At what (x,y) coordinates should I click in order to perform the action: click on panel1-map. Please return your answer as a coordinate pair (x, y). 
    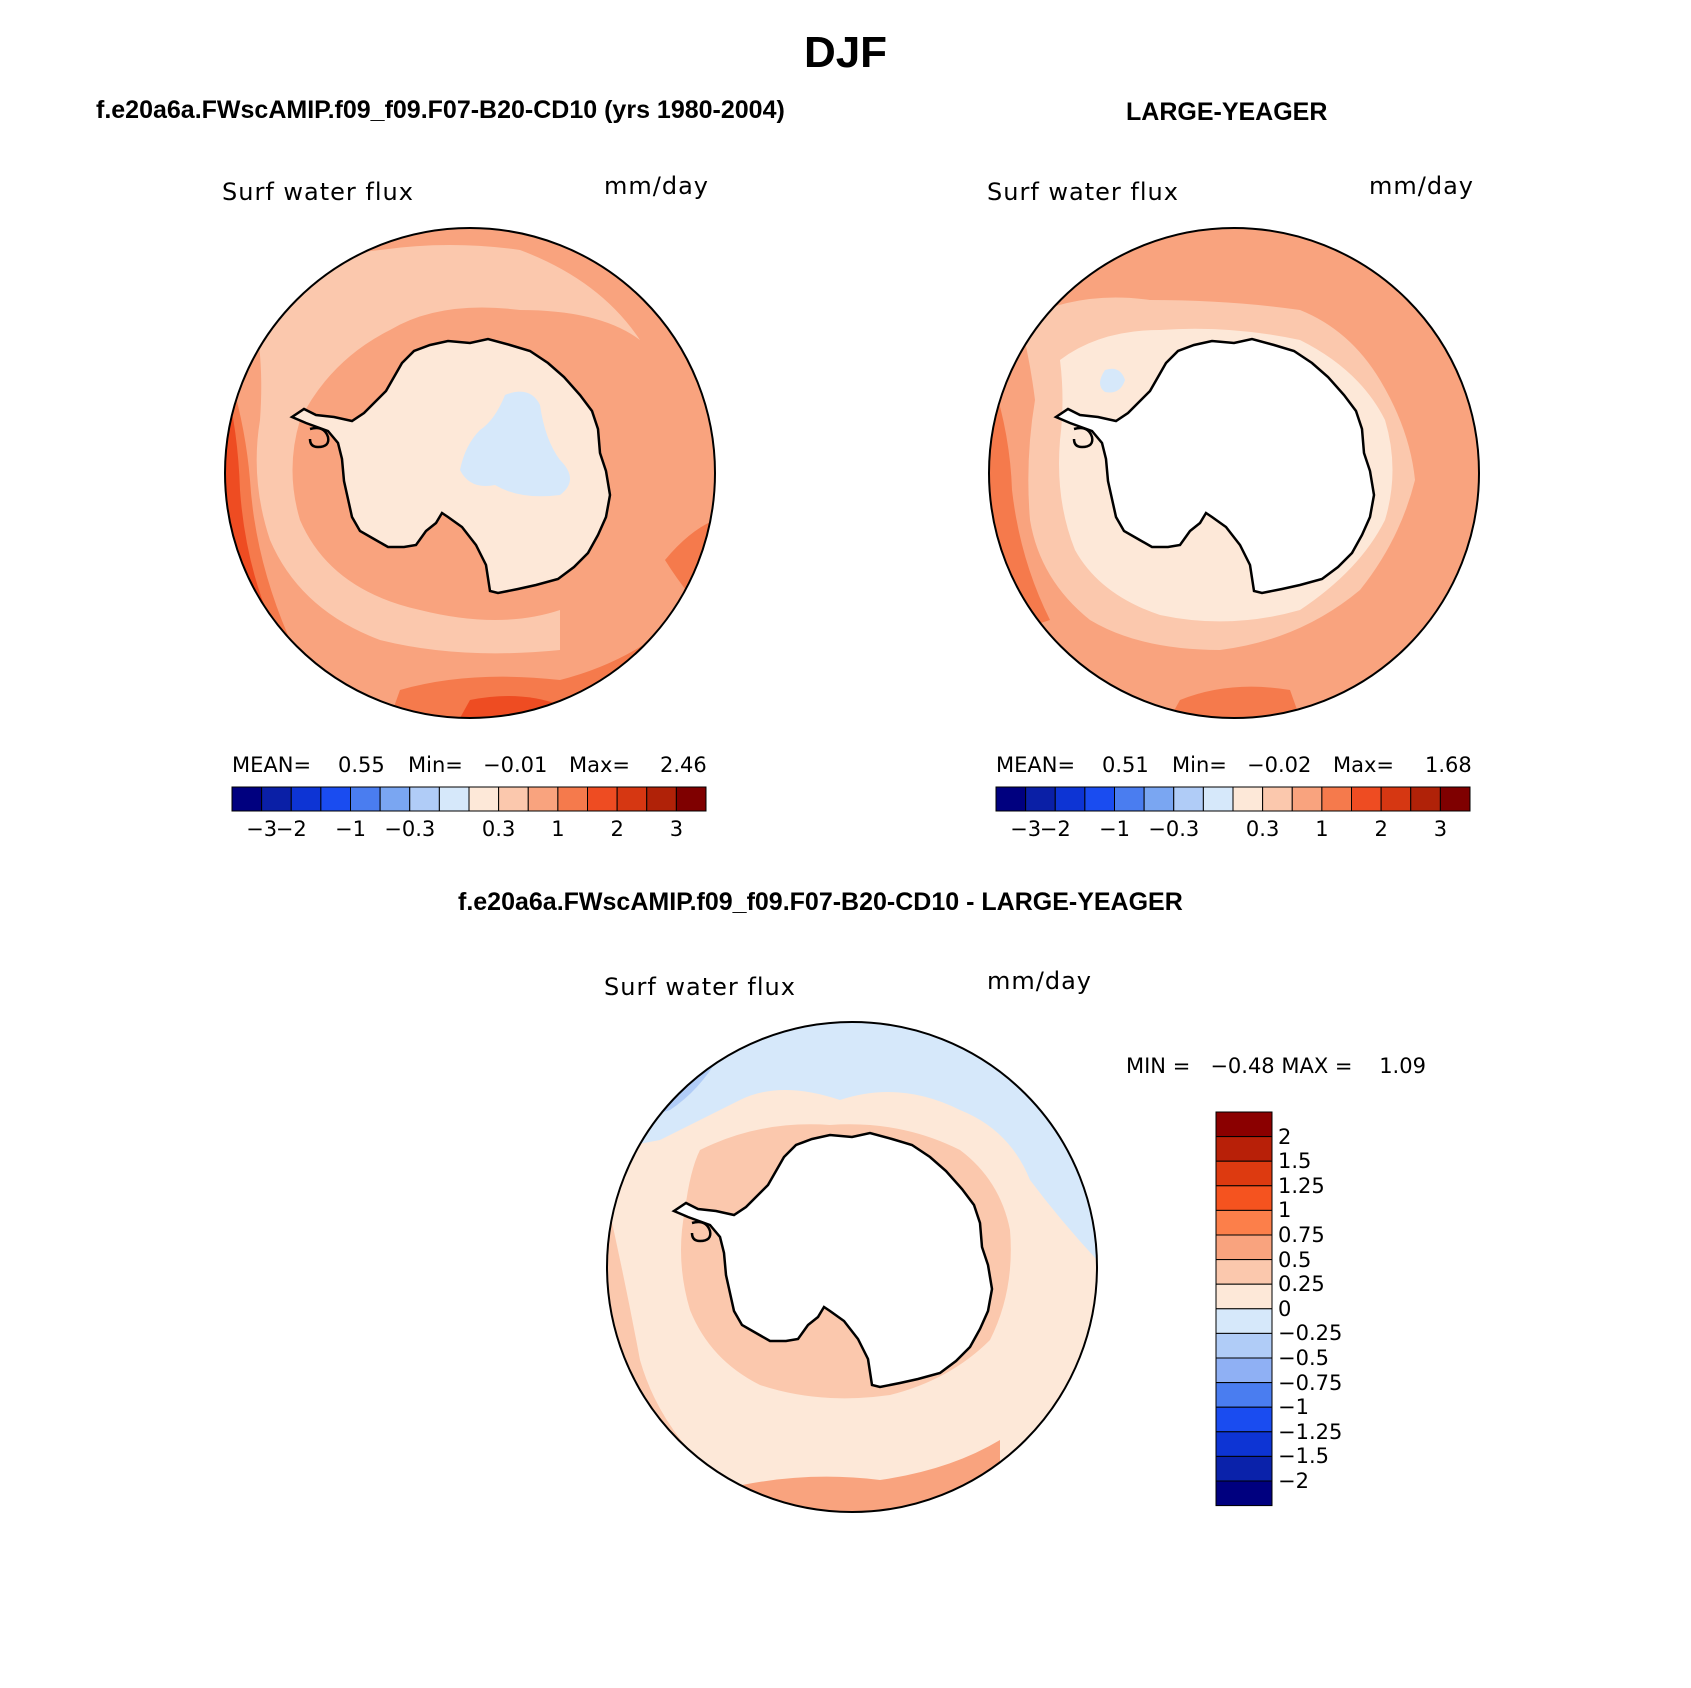
    Looking at the image, I should click on (470, 473).